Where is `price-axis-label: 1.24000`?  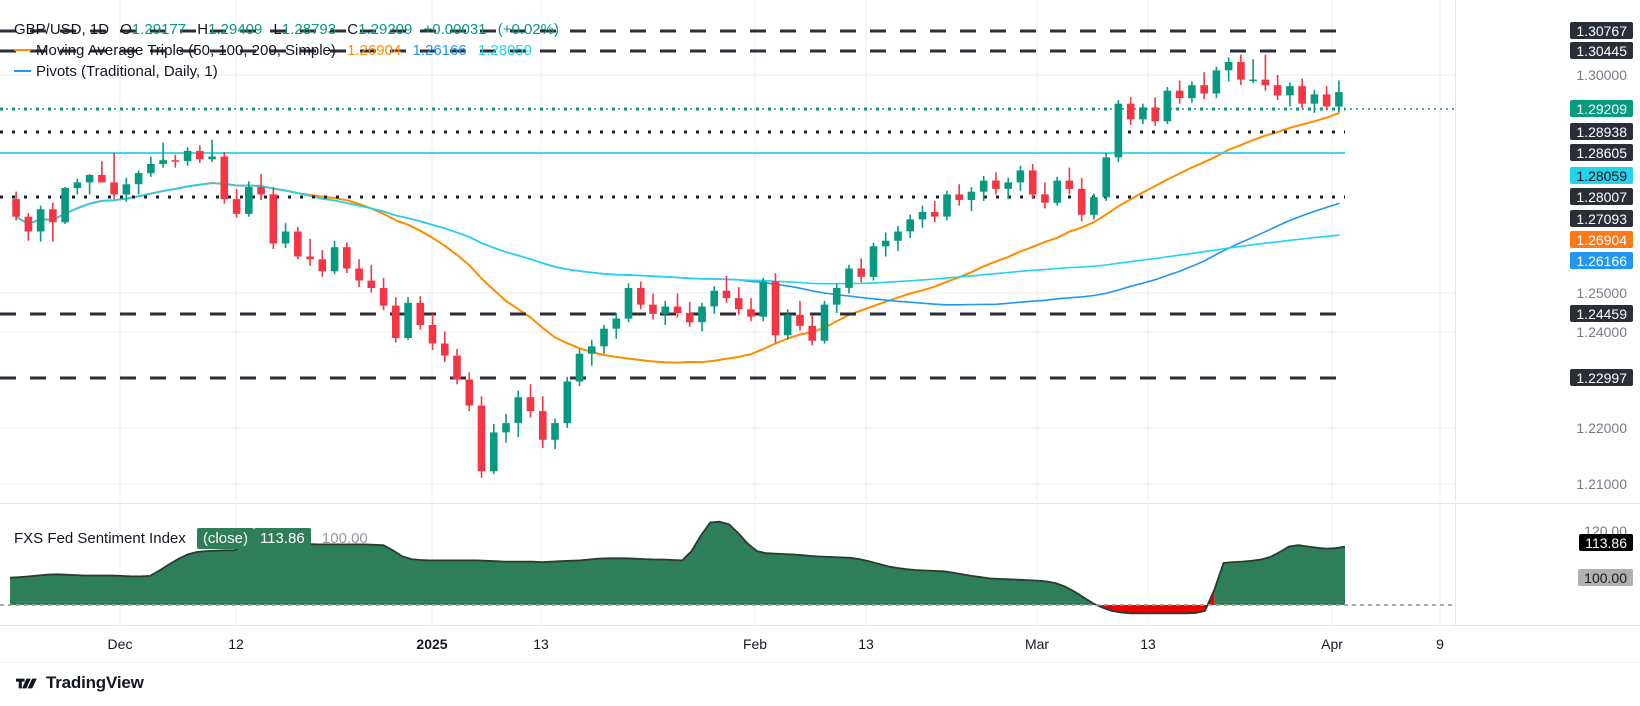 price-axis-label: 1.24000 is located at coordinates (1601, 332).